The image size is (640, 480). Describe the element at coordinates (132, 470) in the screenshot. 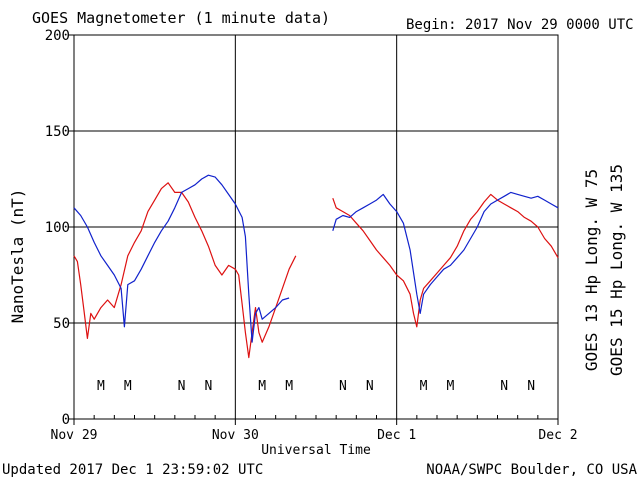

I see `updated-timestamp: Updated 2017 Dec 1 23:59:02 UTC` at that location.